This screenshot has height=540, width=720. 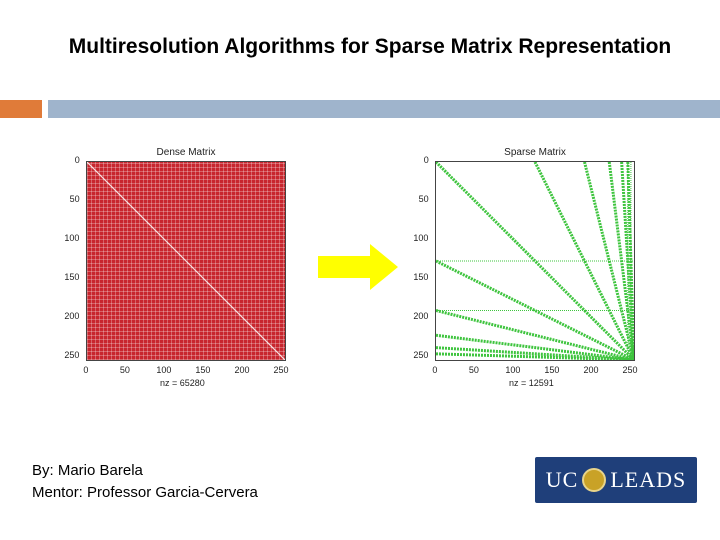 I want to click on mentor-name: Mentor: Professor Garcia-Cervera, so click(x=145, y=492).